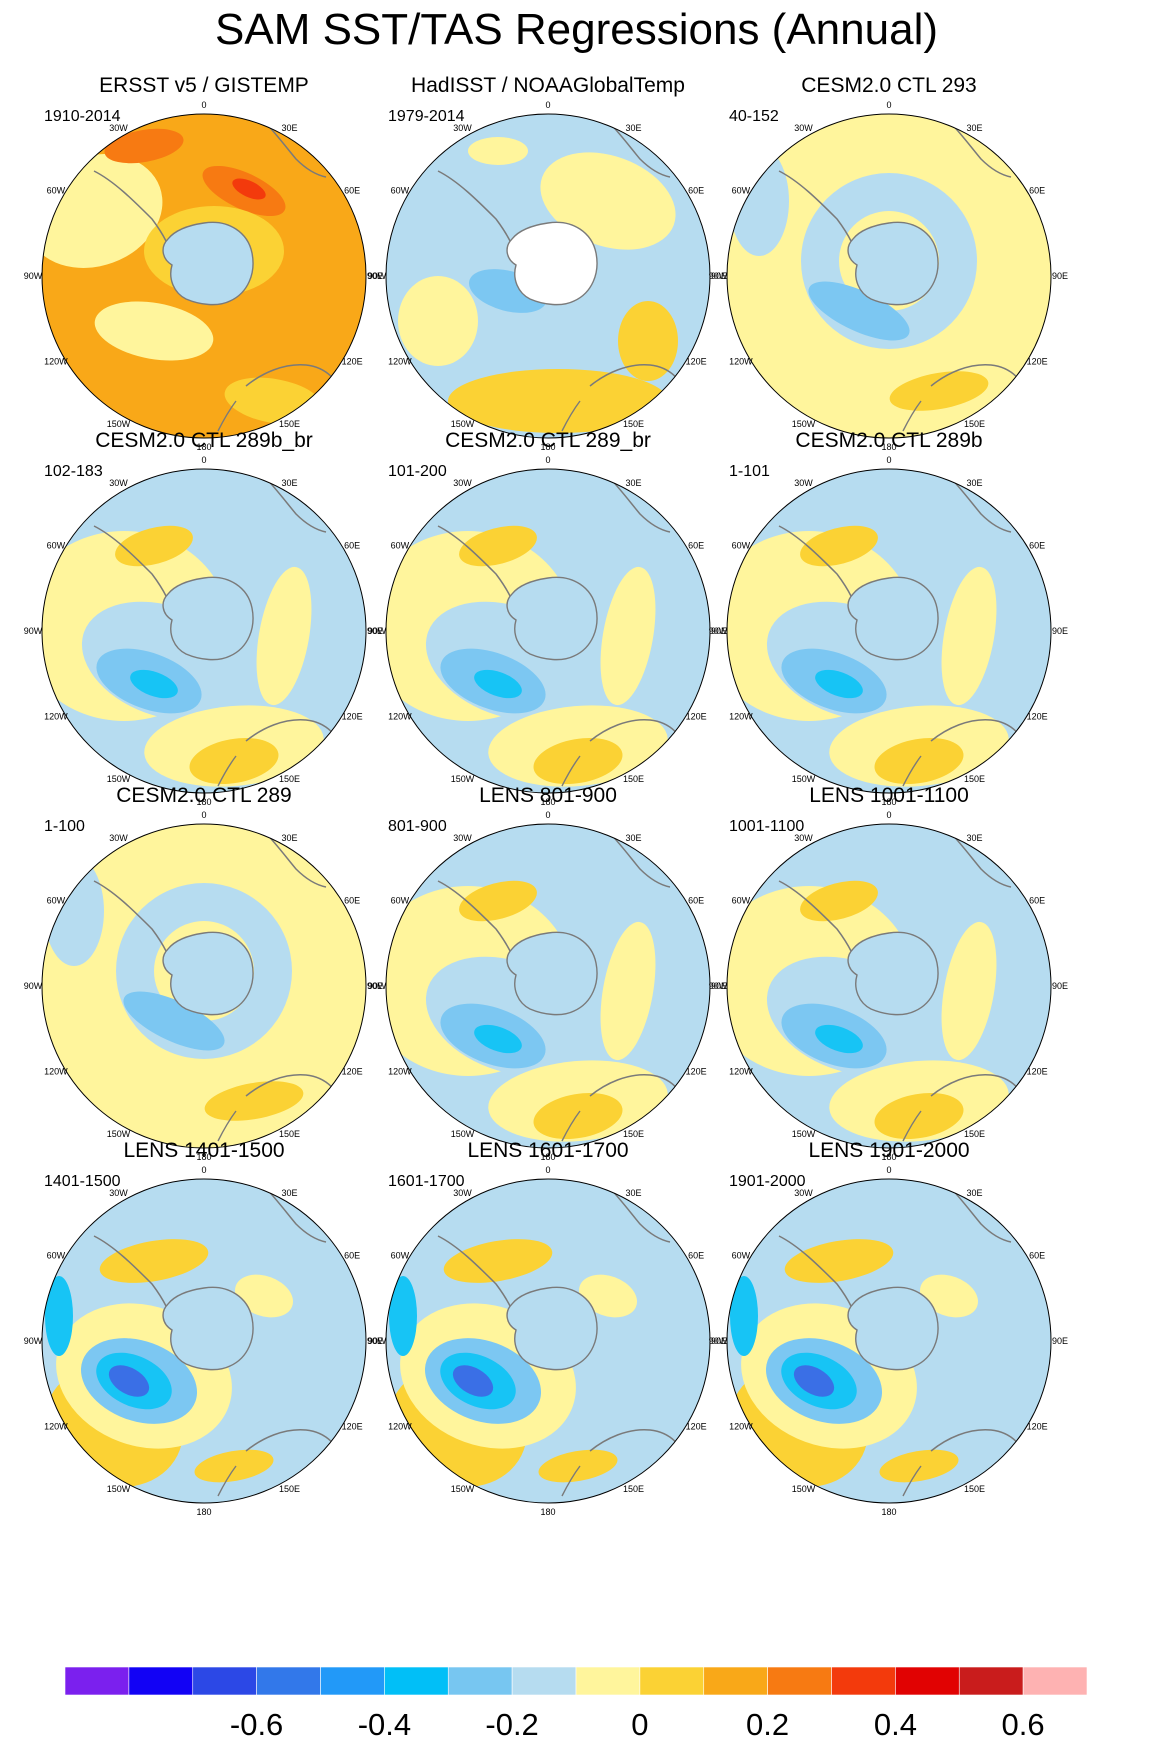 The image size is (1153, 1742). What do you see at coordinates (249, 189) in the screenshot?
I see `warm-peak-region` at bounding box center [249, 189].